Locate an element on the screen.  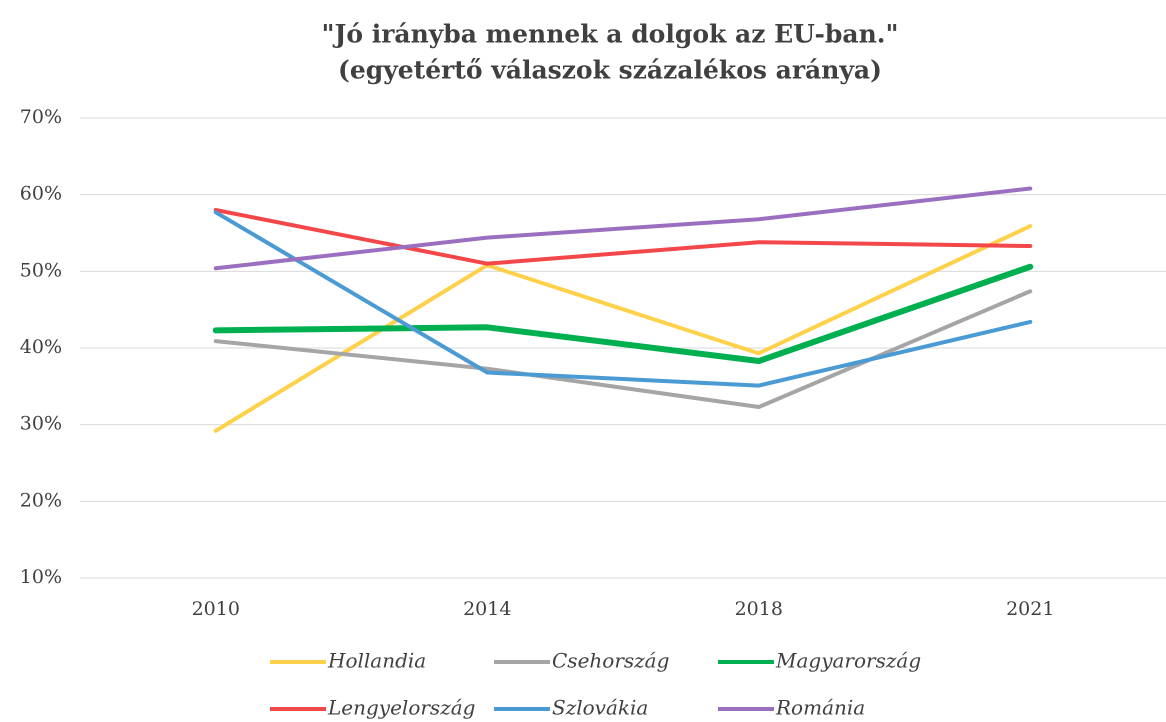
y-tick-label: 30% is located at coordinates (41, 424).